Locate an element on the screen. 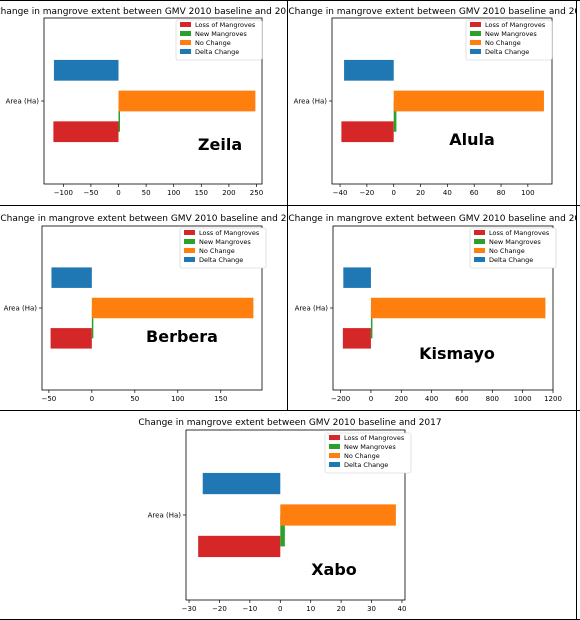  site-label-alula: Alula is located at coordinates (472, 139).